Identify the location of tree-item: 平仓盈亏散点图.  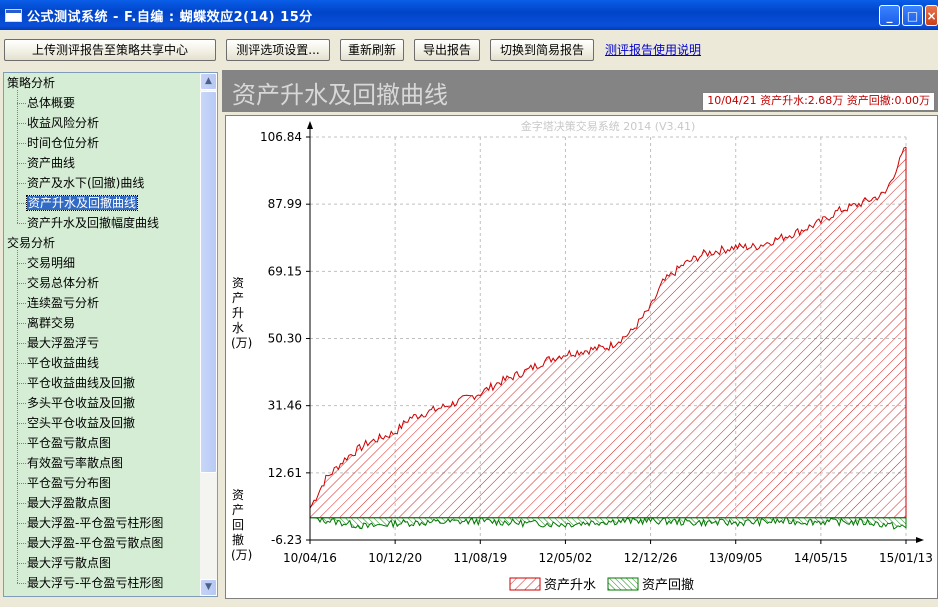
(69, 443).